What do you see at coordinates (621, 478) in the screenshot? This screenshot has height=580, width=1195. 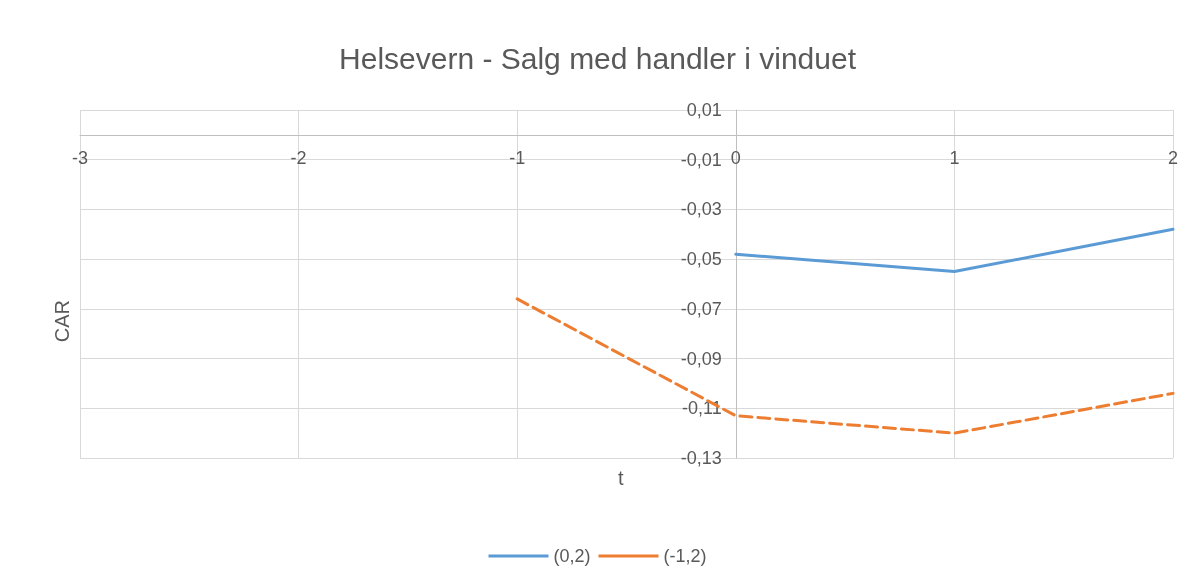 I see `x-axis-title: t` at bounding box center [621, 478].